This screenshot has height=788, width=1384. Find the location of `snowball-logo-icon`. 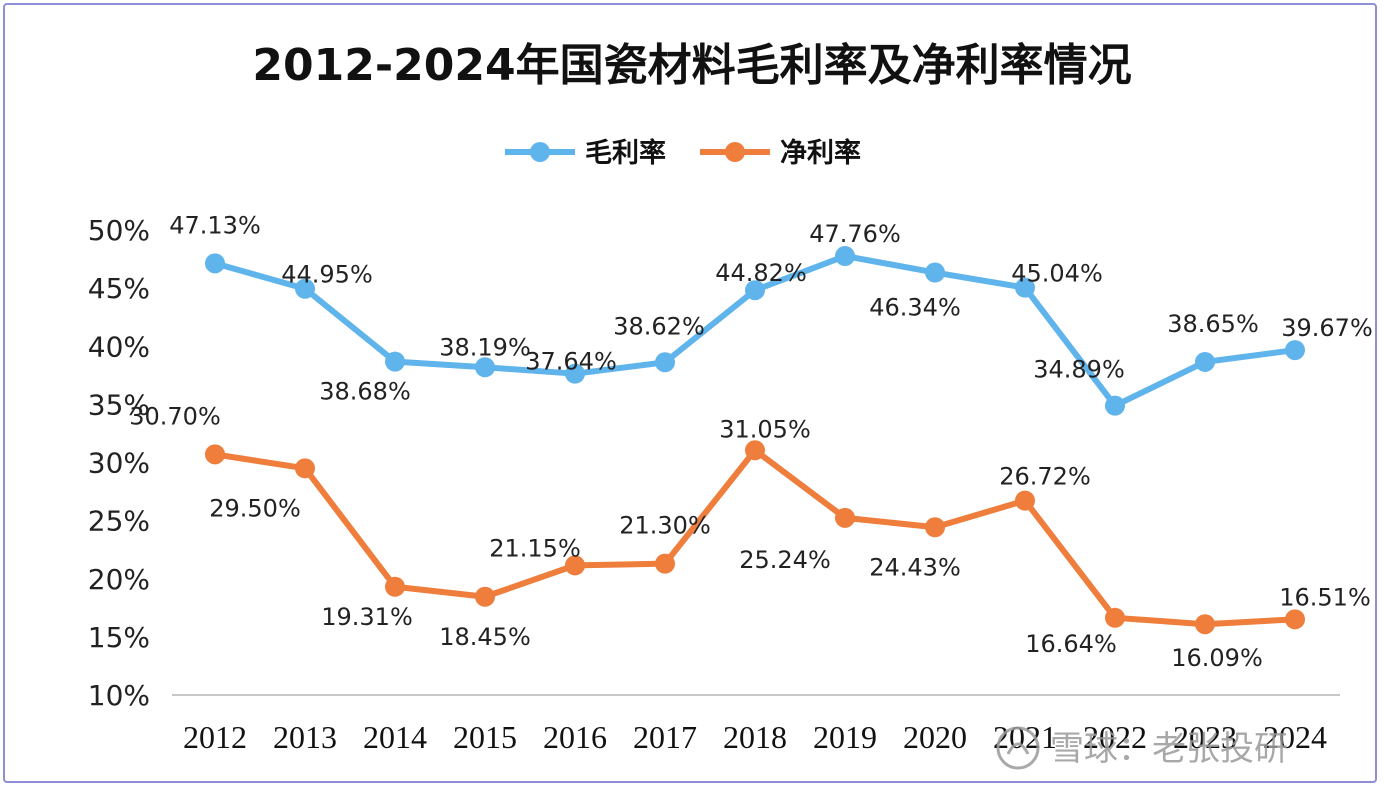

snowball-logo-icon is located at coordinates (1018, 748).